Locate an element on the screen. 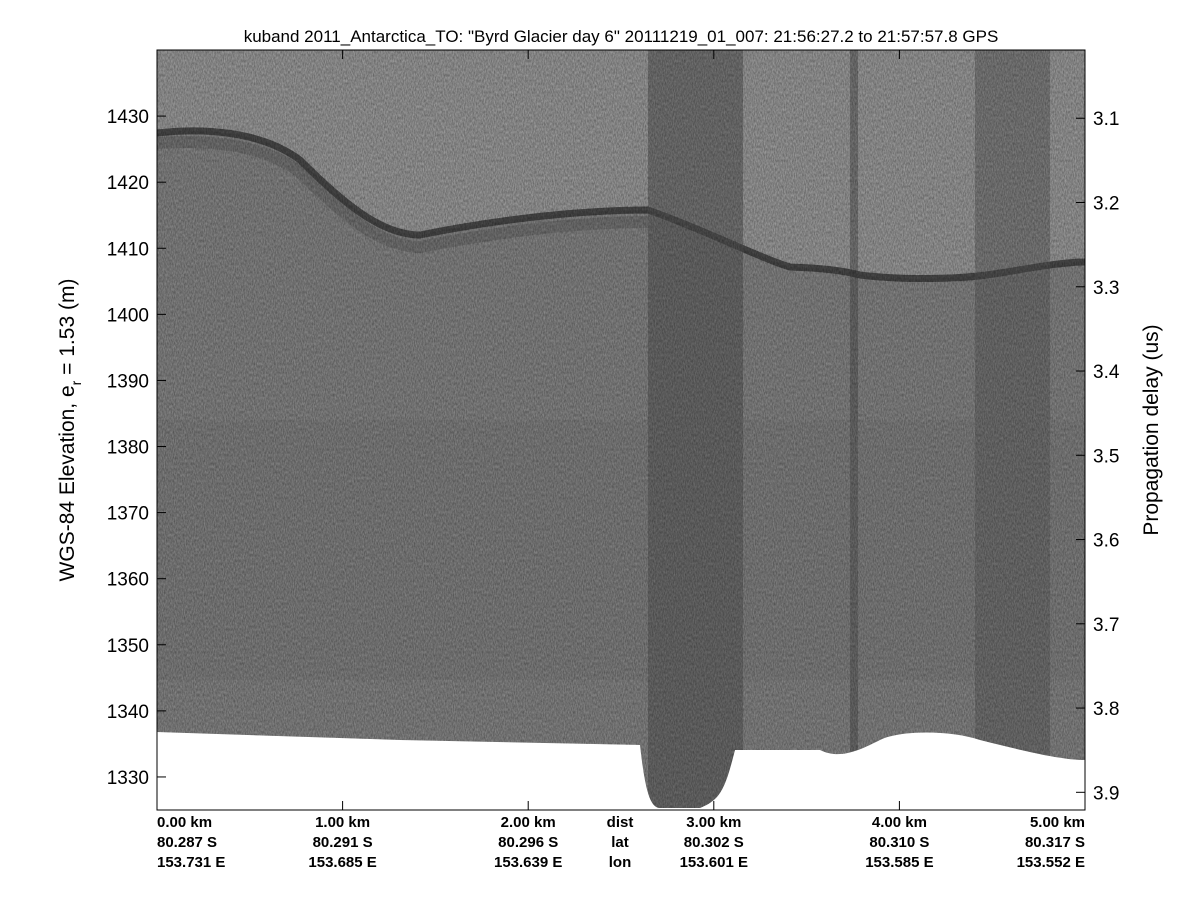  row-name: lat is located at coordinates (620, 842).